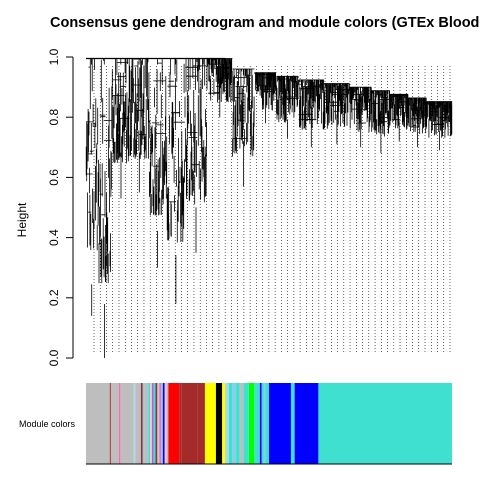 The image size is (480, 480). Describe the element at coordinates (54, 237) in the screenshot. I see `y-tick-label: 0.4` at that location.